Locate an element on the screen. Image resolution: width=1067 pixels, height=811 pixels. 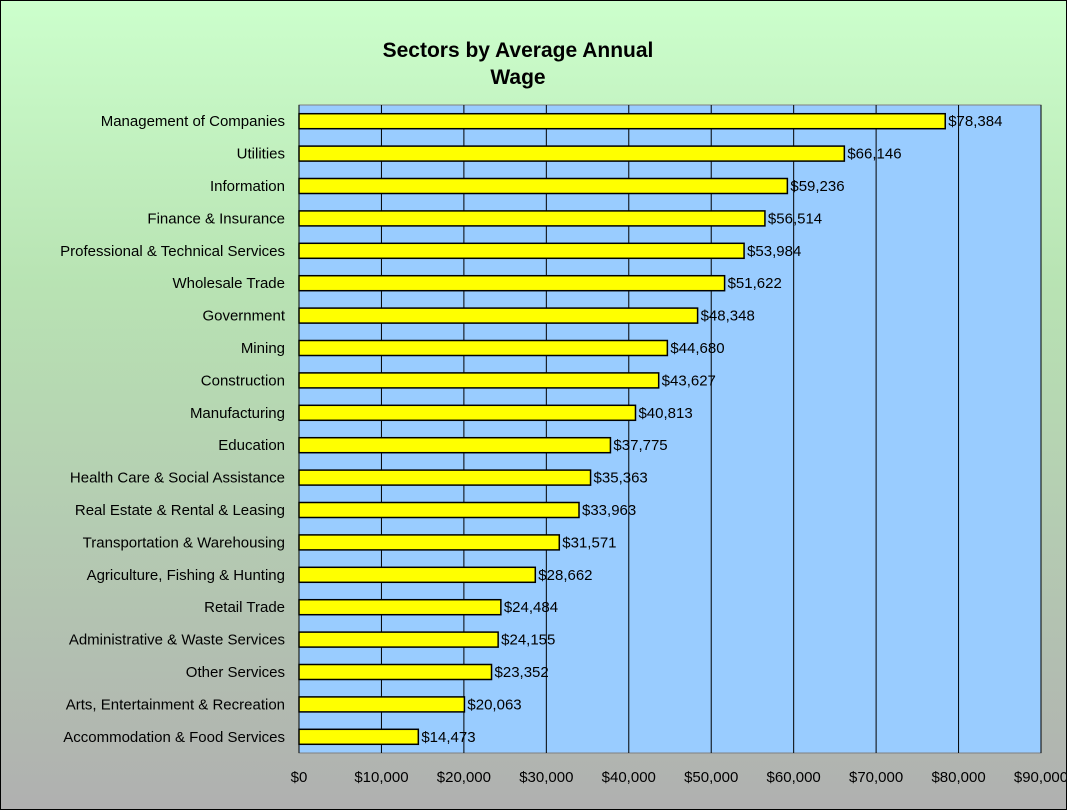
data-label: $48,348 is located at coordinates (728, 316).